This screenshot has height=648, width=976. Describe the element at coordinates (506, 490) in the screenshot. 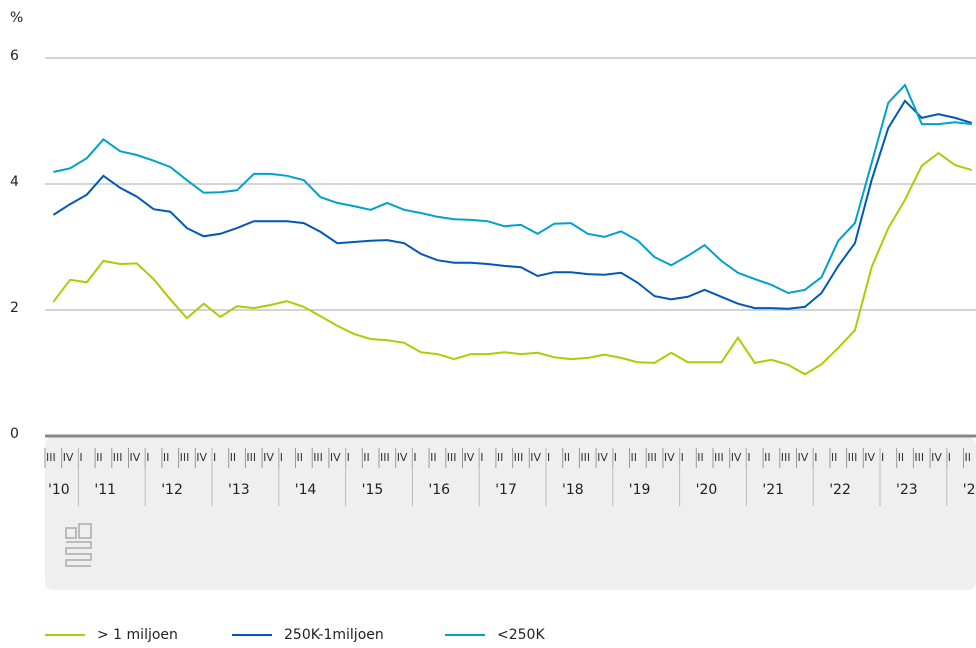

I see `year-label: '17` at that location.